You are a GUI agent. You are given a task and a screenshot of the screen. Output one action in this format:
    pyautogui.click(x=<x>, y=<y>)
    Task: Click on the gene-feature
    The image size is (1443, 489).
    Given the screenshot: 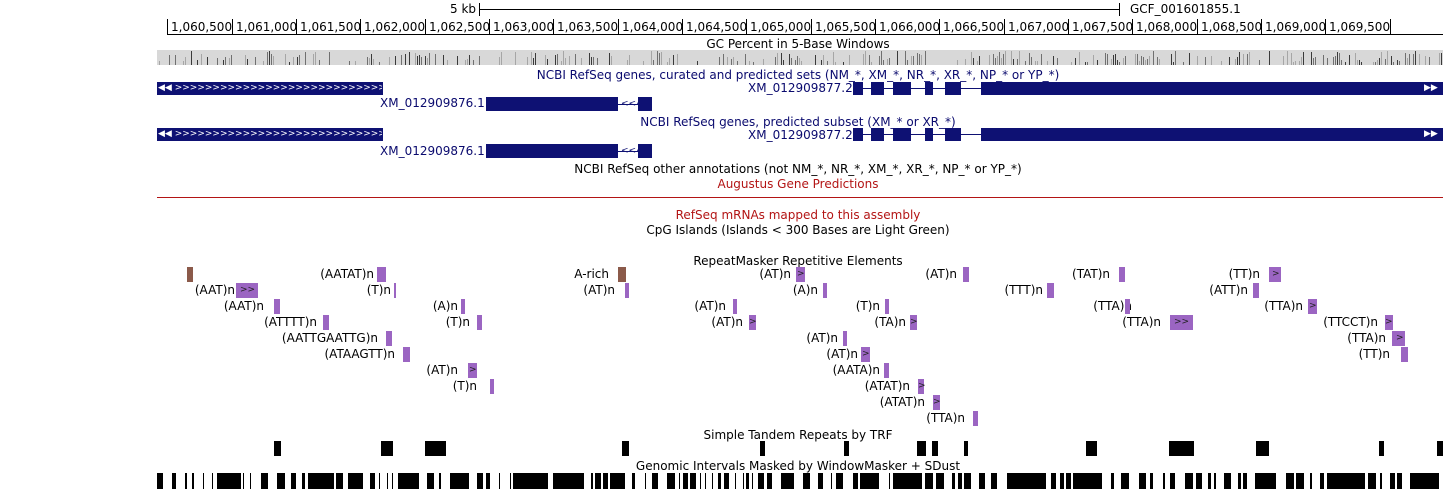 What is the action you would take?
    pyautogui.click(x=270, y=134)
    